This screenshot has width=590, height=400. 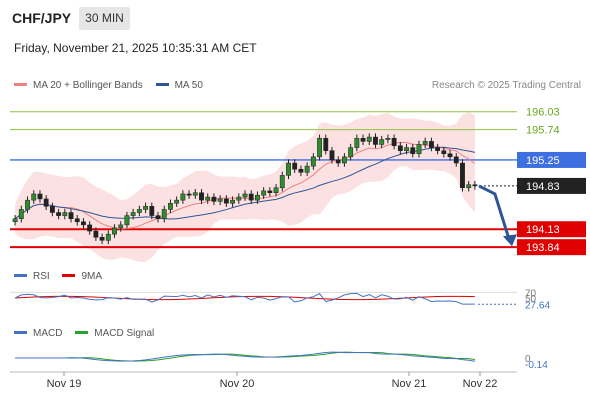 I want to click on legend-ma50-label: MA 50, so click(x=188, y=85).